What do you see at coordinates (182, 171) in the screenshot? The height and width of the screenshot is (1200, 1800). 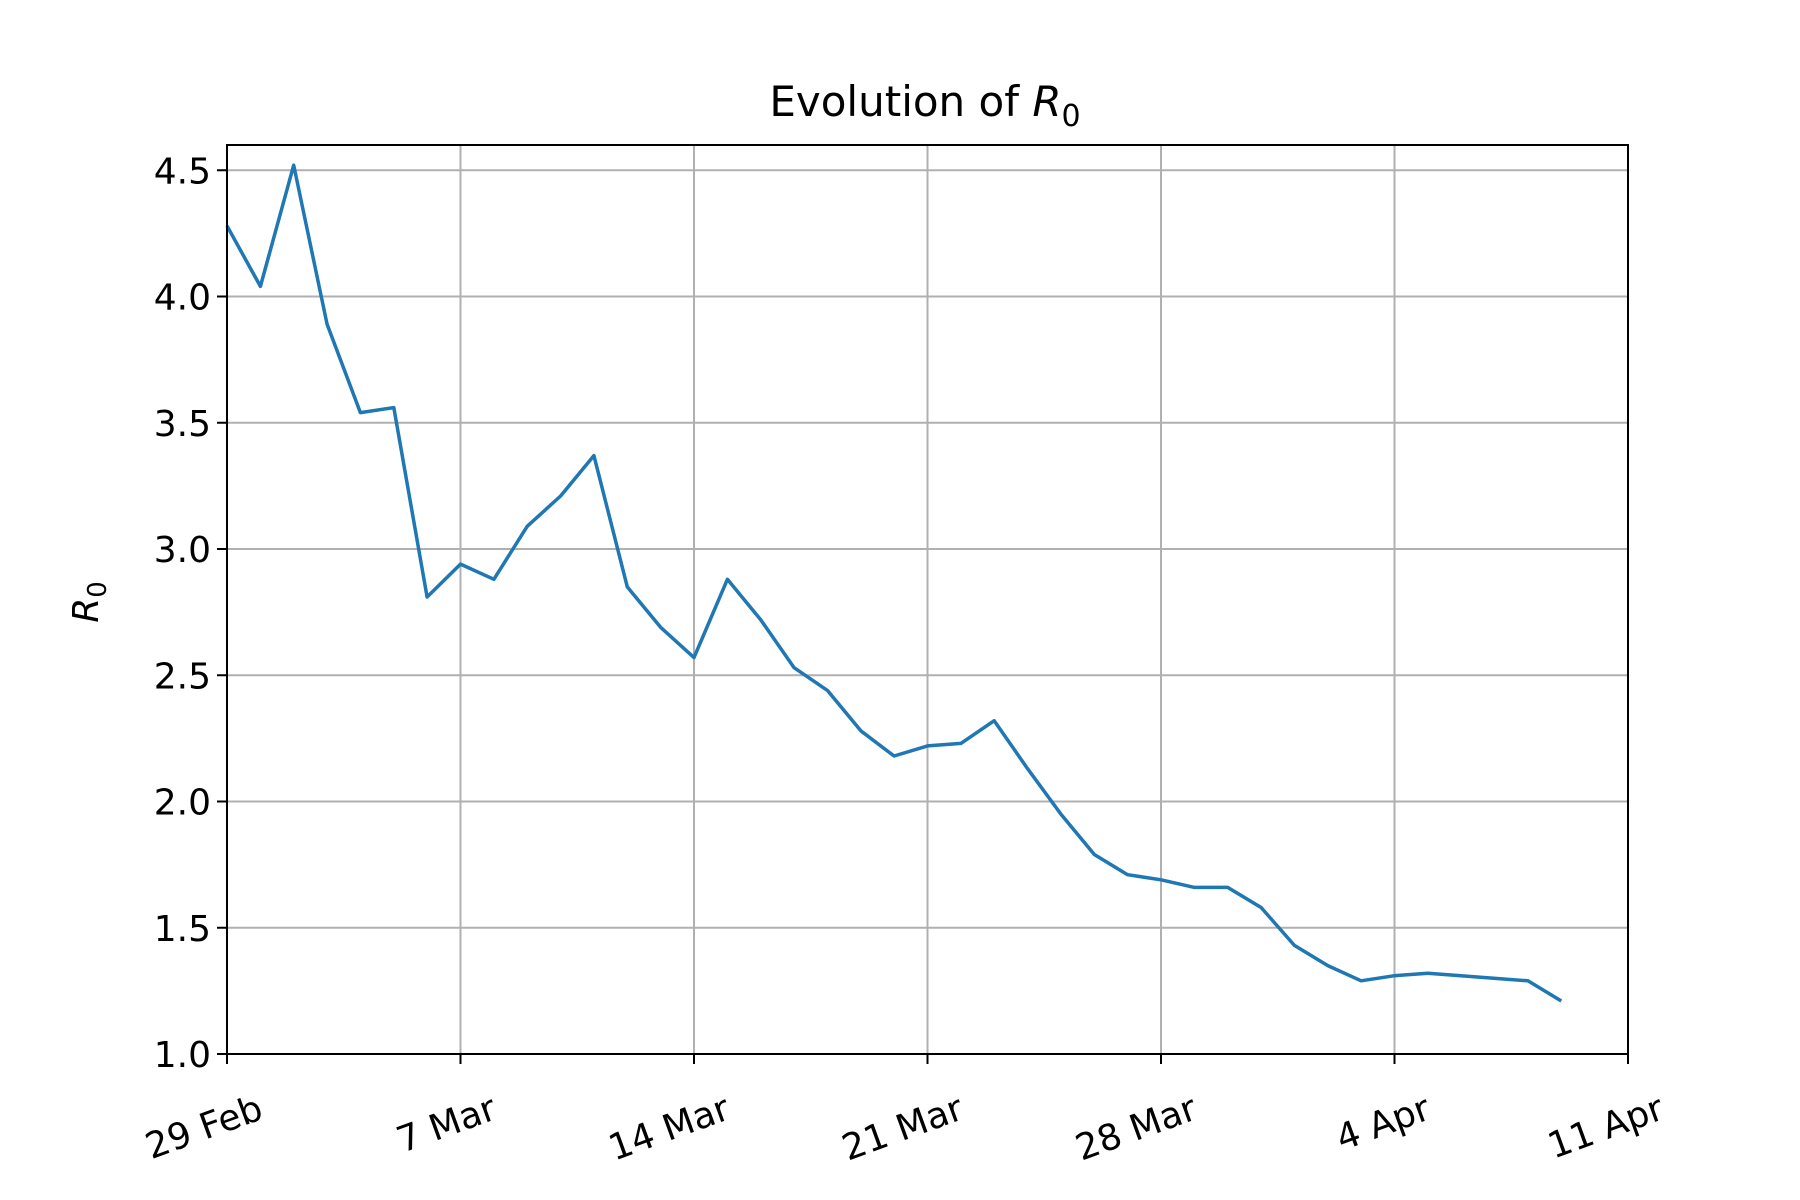 I see `y-tick-label: 4.5` at bounding box center [182, 171].